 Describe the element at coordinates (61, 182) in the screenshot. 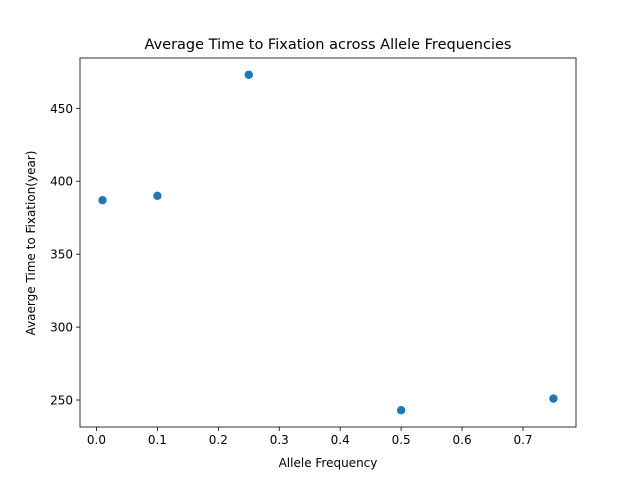

I see `y-tick-label: 400` at that location.